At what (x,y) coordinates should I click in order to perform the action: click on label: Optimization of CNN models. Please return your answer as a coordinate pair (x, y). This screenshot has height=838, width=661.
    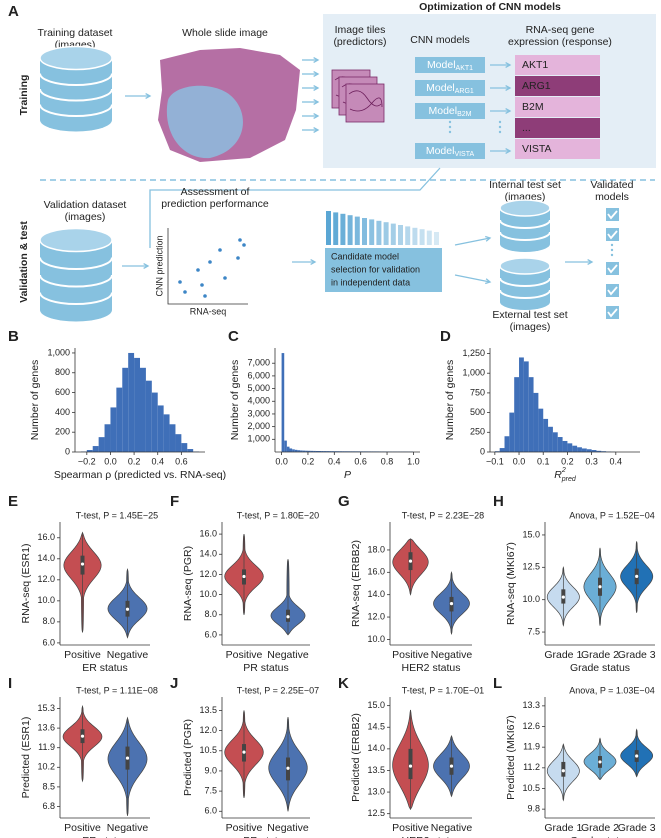
    Looking at the image, I should click on (490, 7).